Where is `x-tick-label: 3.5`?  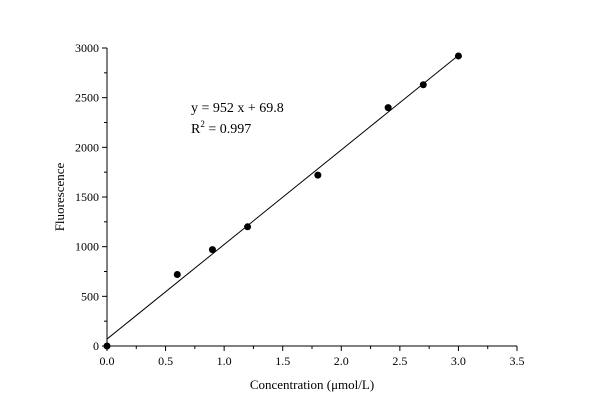 x-tick-label: 3.5 is located at coordinates (517, 361).